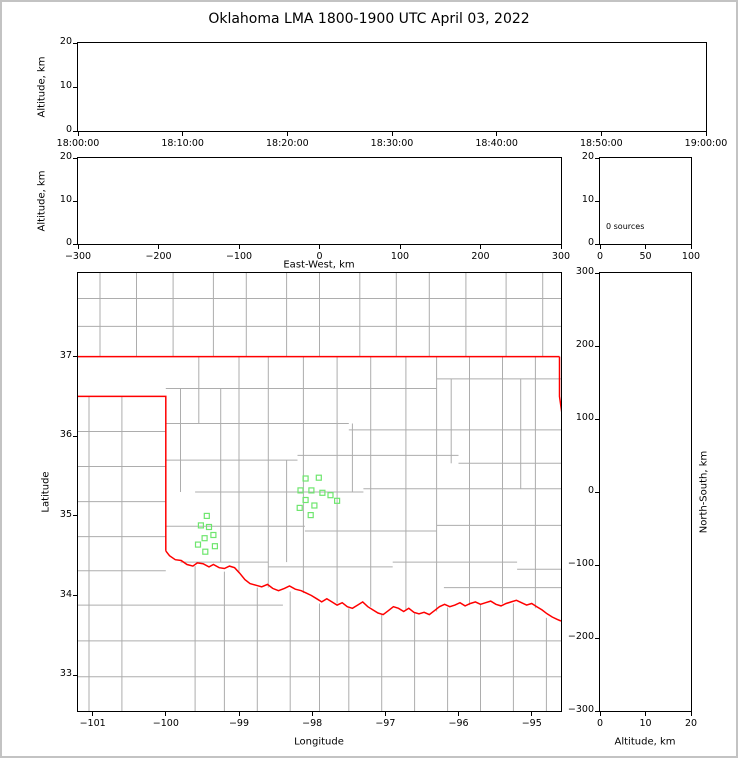 This screenshot has width=738, height=758. I want to click on x-tick-label: −200, so click(158, 256).